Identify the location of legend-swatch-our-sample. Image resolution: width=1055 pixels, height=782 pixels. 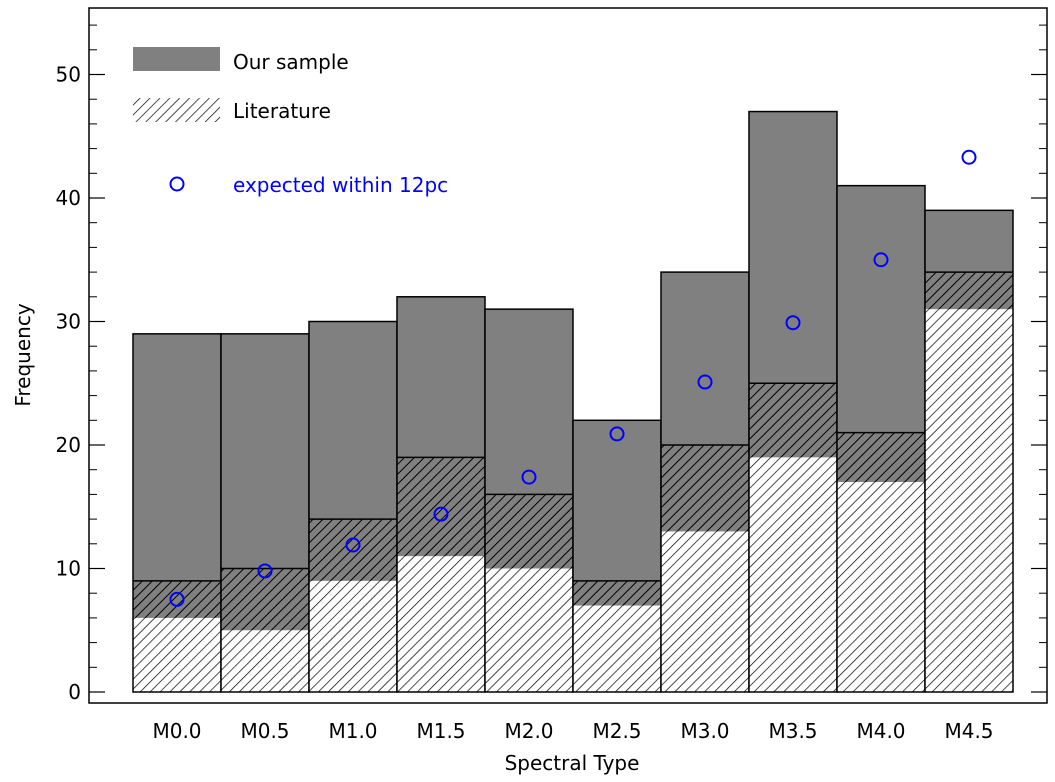
(176, 59).